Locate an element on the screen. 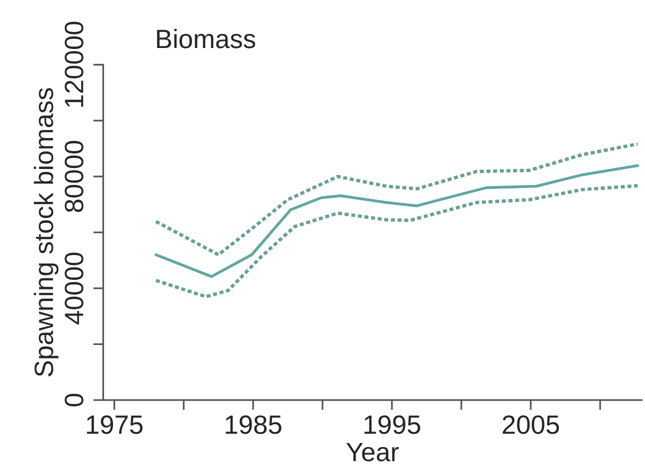 The image size is (645, 469). y-tick-label: 80000 is located at coordinates (74, 176).